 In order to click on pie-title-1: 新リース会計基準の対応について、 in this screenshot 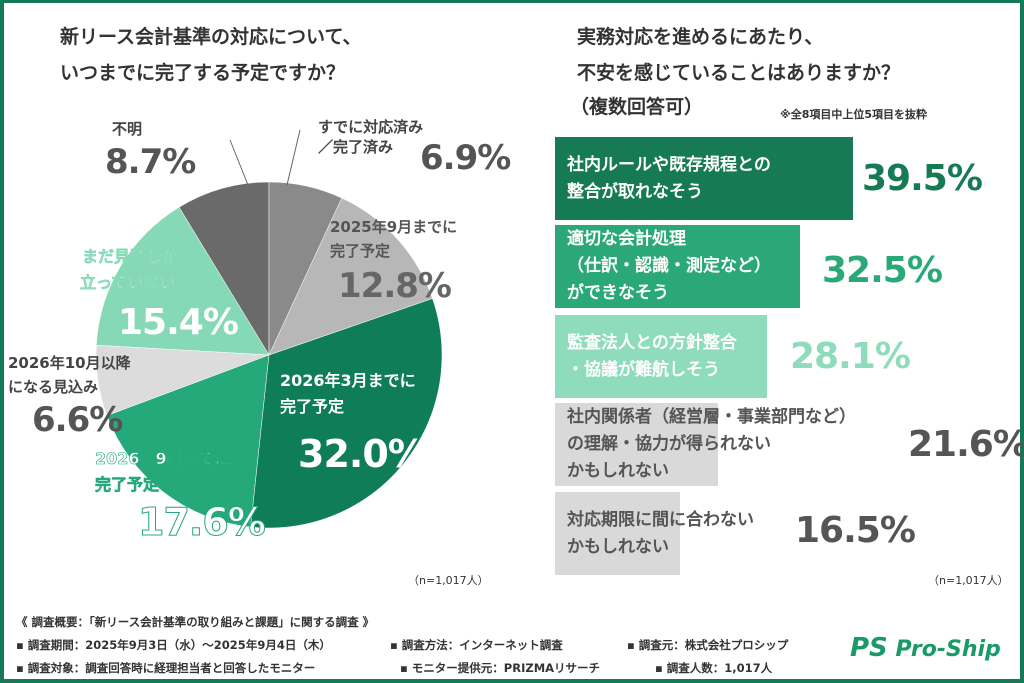, I will do `click(211, 37)`.